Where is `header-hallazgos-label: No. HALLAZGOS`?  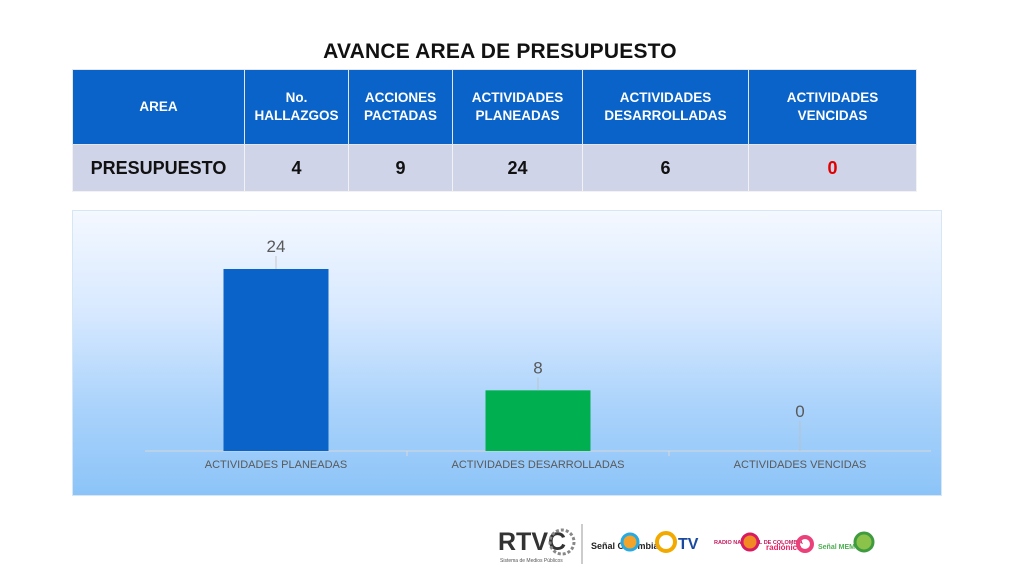 header-hallazgos-label: No. HALLAZGOS is located at coordinates (296, 106).